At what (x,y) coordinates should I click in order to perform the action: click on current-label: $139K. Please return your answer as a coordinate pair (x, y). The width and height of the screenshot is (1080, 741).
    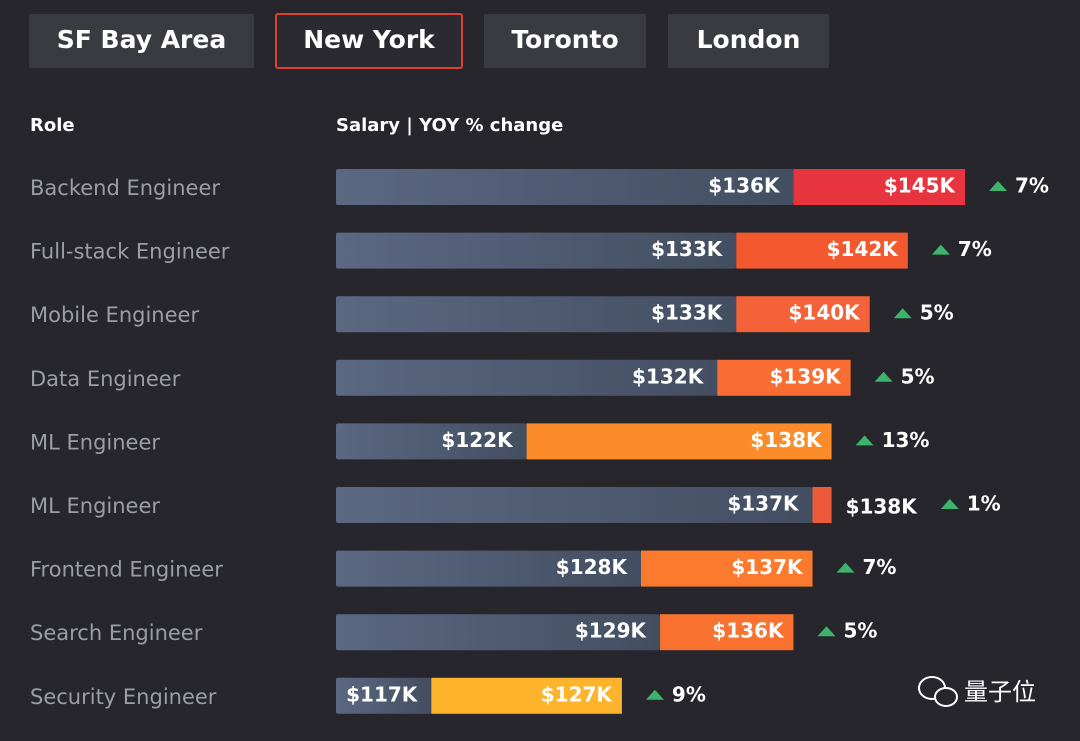
    Looking at the image, I should click on (805, 376).